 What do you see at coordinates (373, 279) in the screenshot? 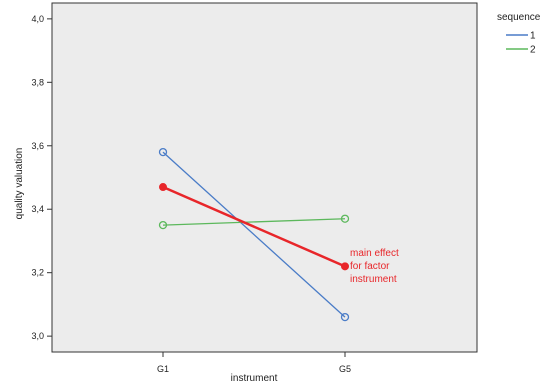
I see `annotation-line: instrument` at bounding box center [373, 279].